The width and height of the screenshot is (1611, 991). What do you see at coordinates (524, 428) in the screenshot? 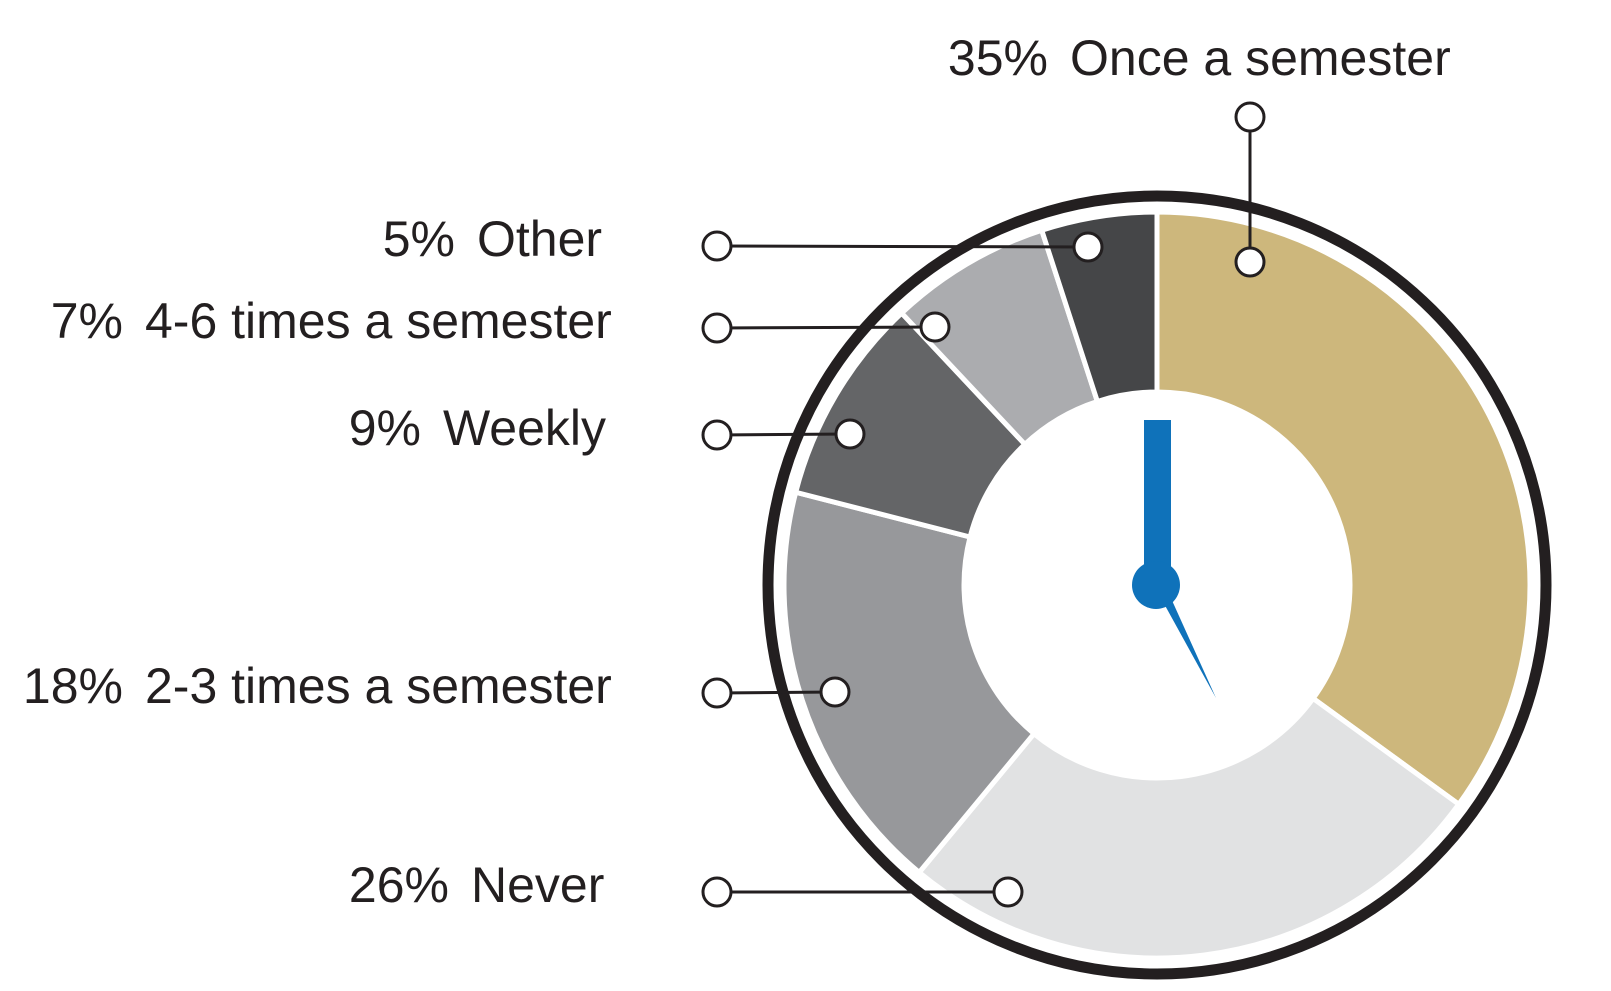
I see `category-label: Weekly` at bounding box center [524, 428].